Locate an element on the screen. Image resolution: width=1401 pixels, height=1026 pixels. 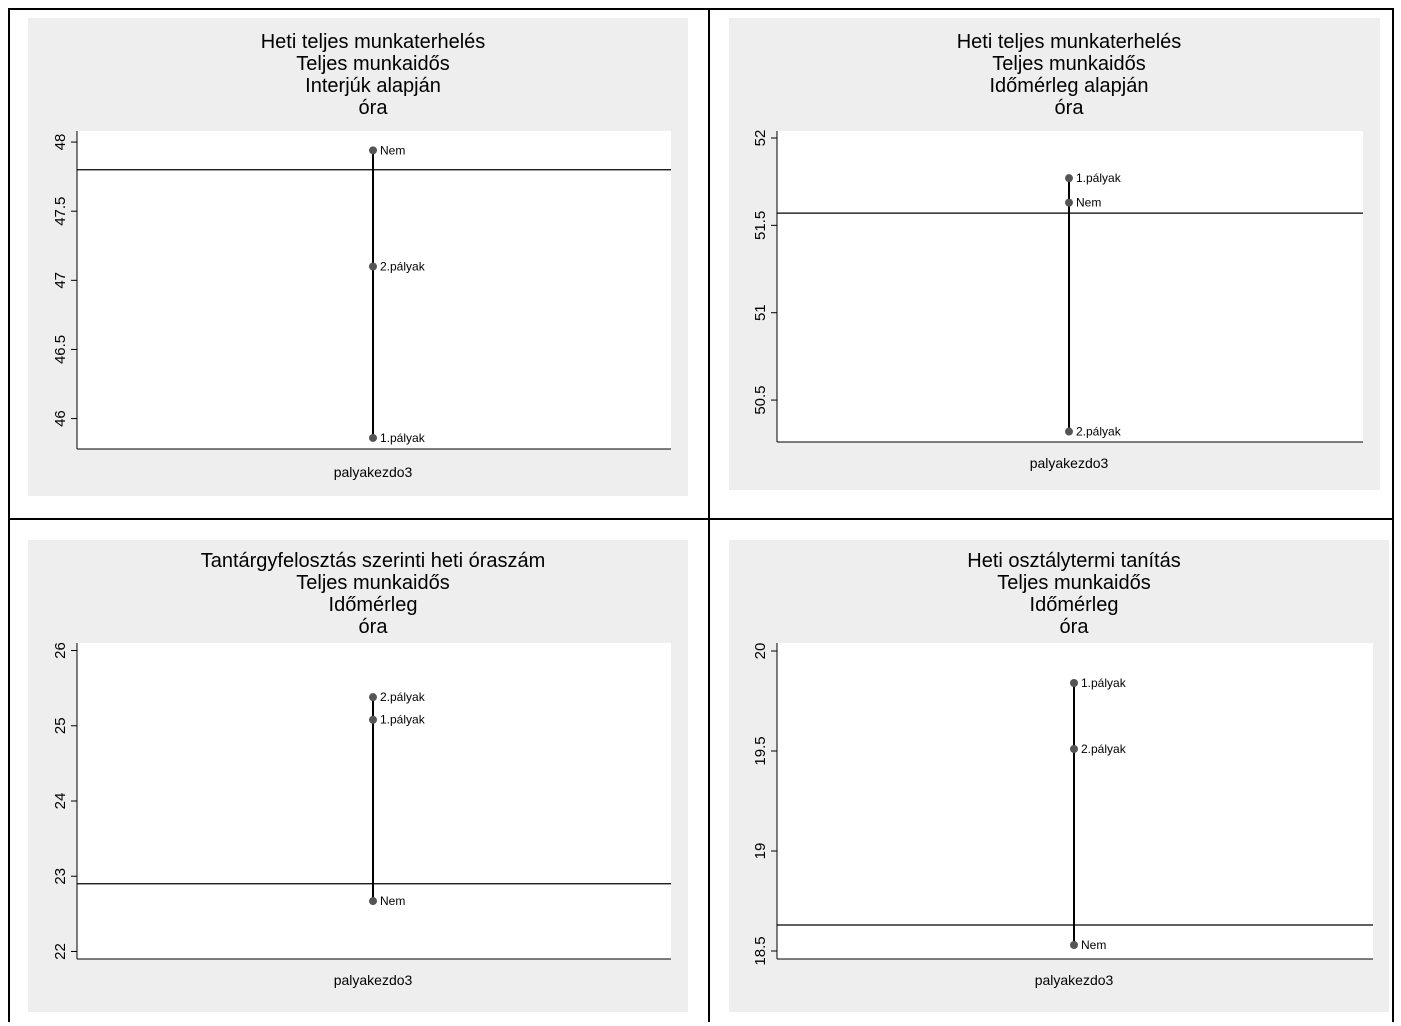
panel-1-point-label: 2.pályak is located at coordinates (403, 266).